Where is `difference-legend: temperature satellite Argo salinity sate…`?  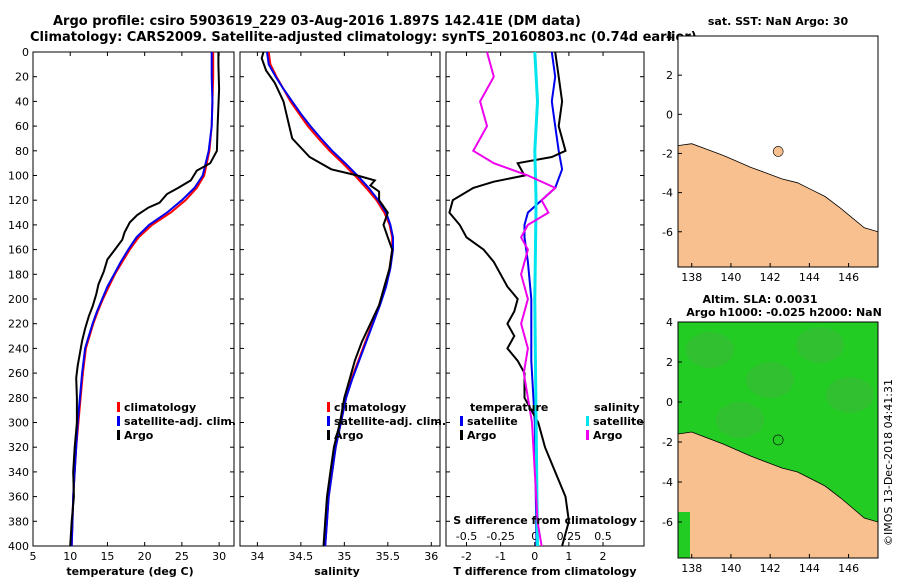
difference-legend: temperature satellite Argo salinity sate… is located at coordinates (552, 421).